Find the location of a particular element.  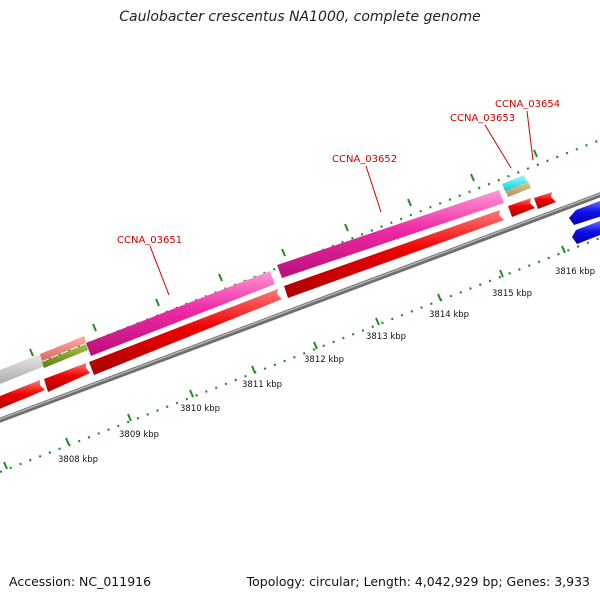

kbp-label: 3815 kbp is located at coordinates (512, 294).